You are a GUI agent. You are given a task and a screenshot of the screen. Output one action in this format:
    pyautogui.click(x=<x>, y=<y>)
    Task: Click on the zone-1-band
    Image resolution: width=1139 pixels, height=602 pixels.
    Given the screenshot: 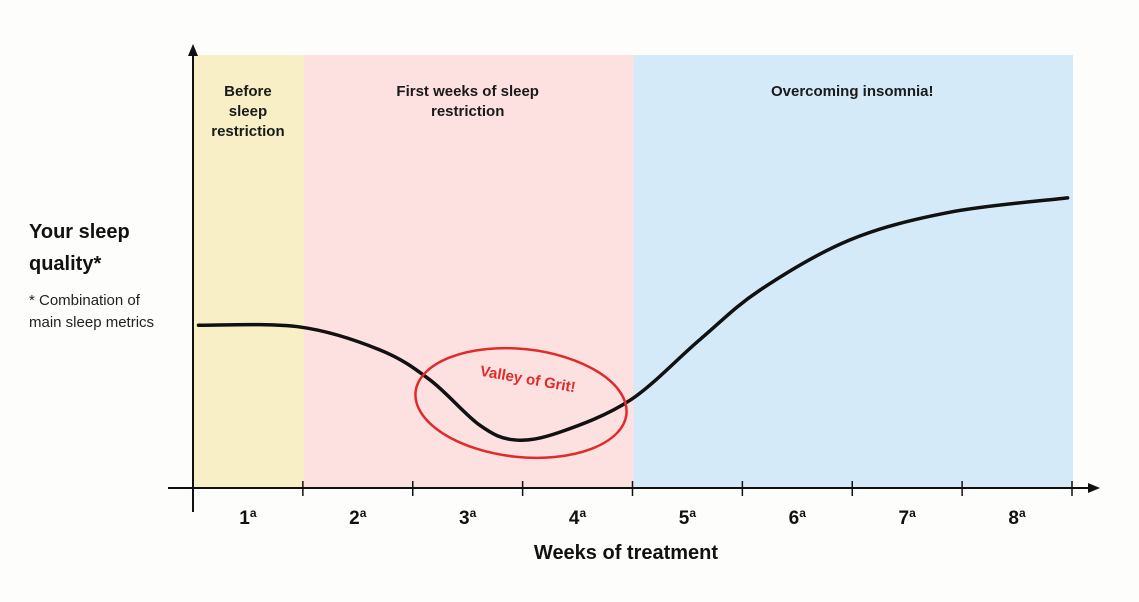 What is the action you would take?
    pyautogui.click(x=249, y=271)
    